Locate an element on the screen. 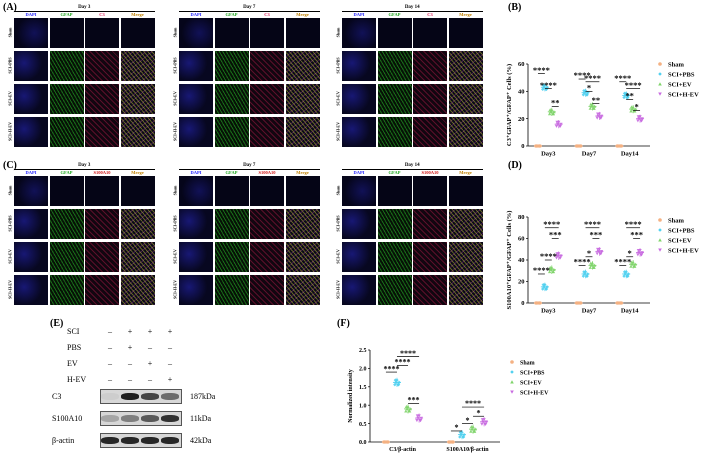 The height and width of the screenshot is (456, 709). day-title: Day 3 is located at coordinates (84, 7).